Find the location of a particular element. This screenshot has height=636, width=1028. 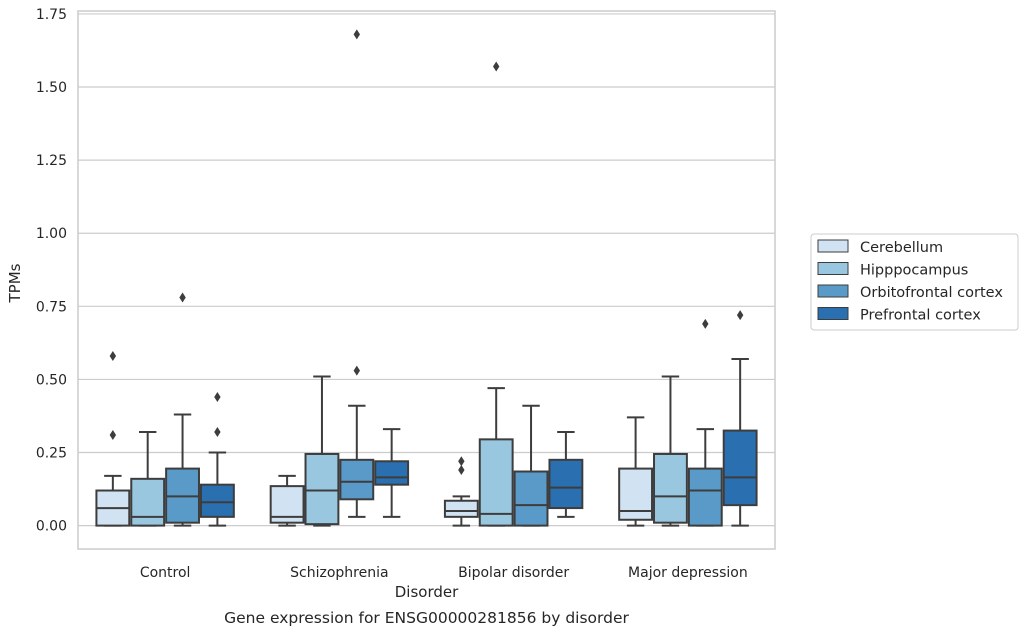

y-tick-label: 1.25 is located at coordinates (51, 161).